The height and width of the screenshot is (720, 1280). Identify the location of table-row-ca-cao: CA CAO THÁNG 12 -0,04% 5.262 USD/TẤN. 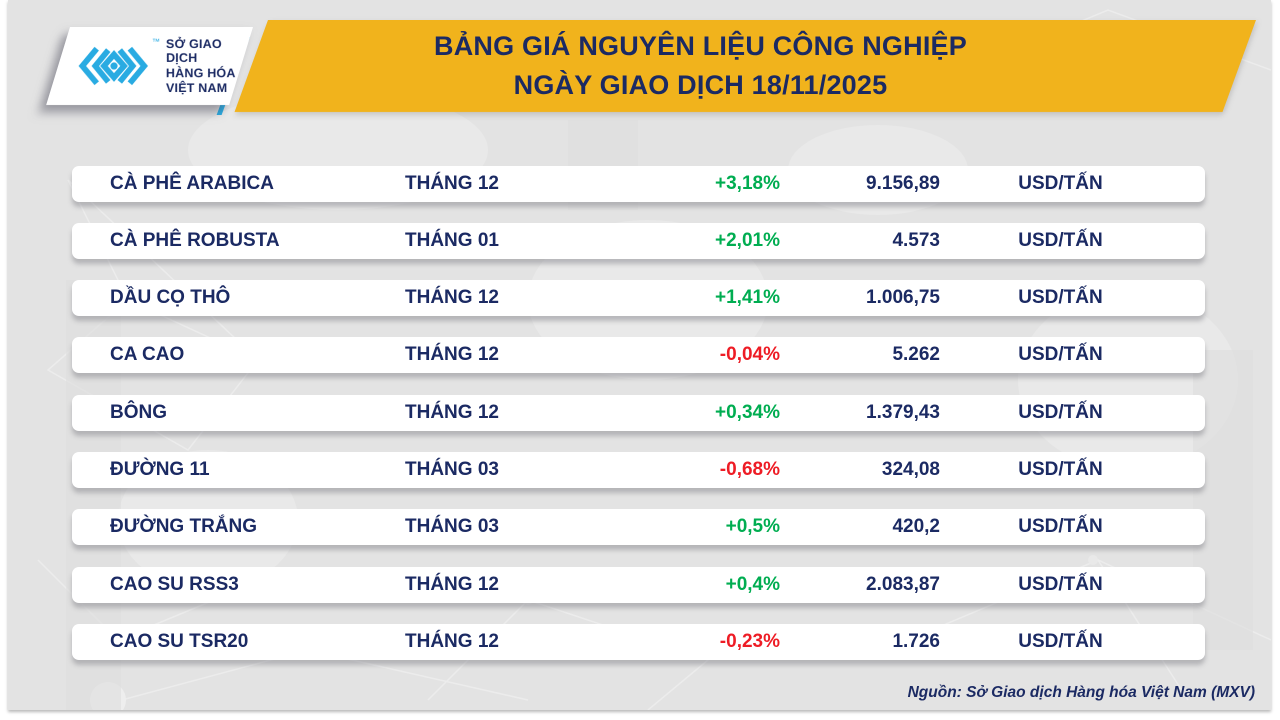
(638, 355).